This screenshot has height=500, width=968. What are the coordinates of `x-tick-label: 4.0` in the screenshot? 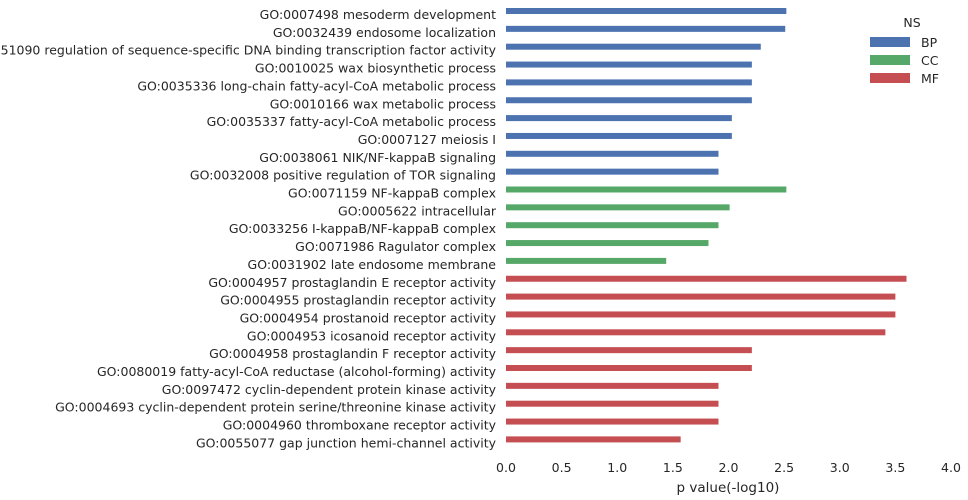 It's located at (951, 467).